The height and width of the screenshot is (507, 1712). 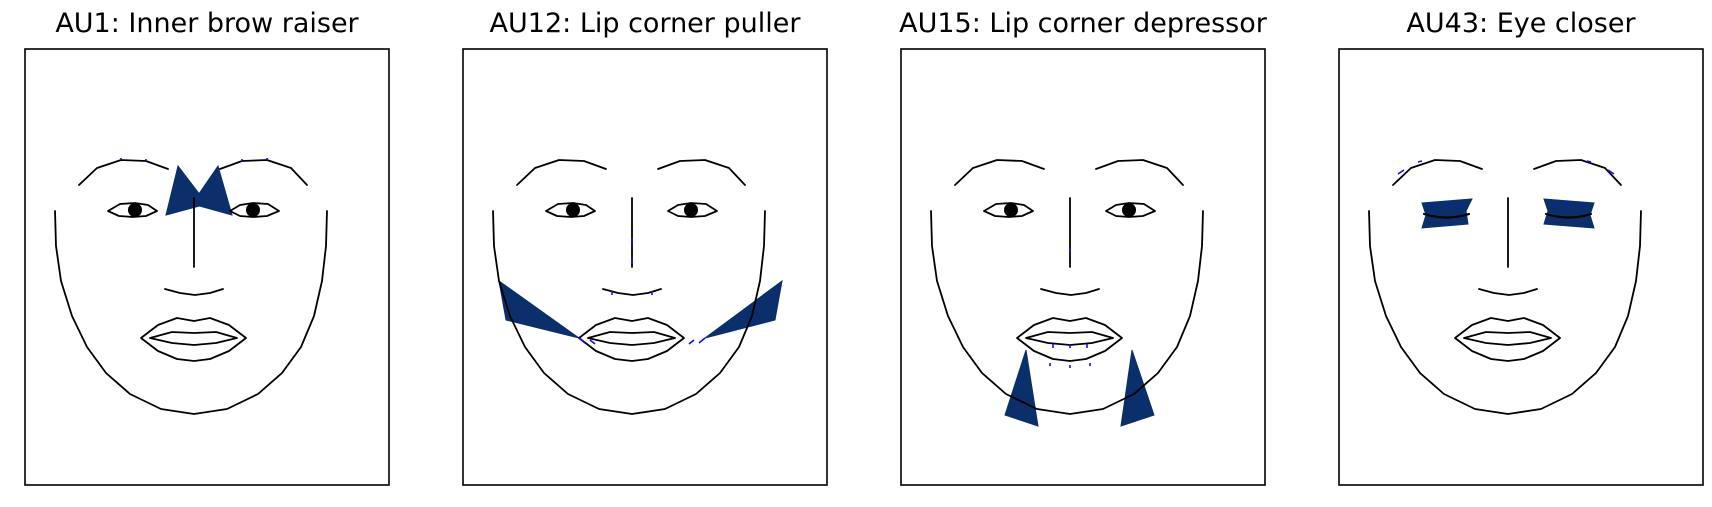 I want to click on right-eyelid, so click(x=1568, y=215).